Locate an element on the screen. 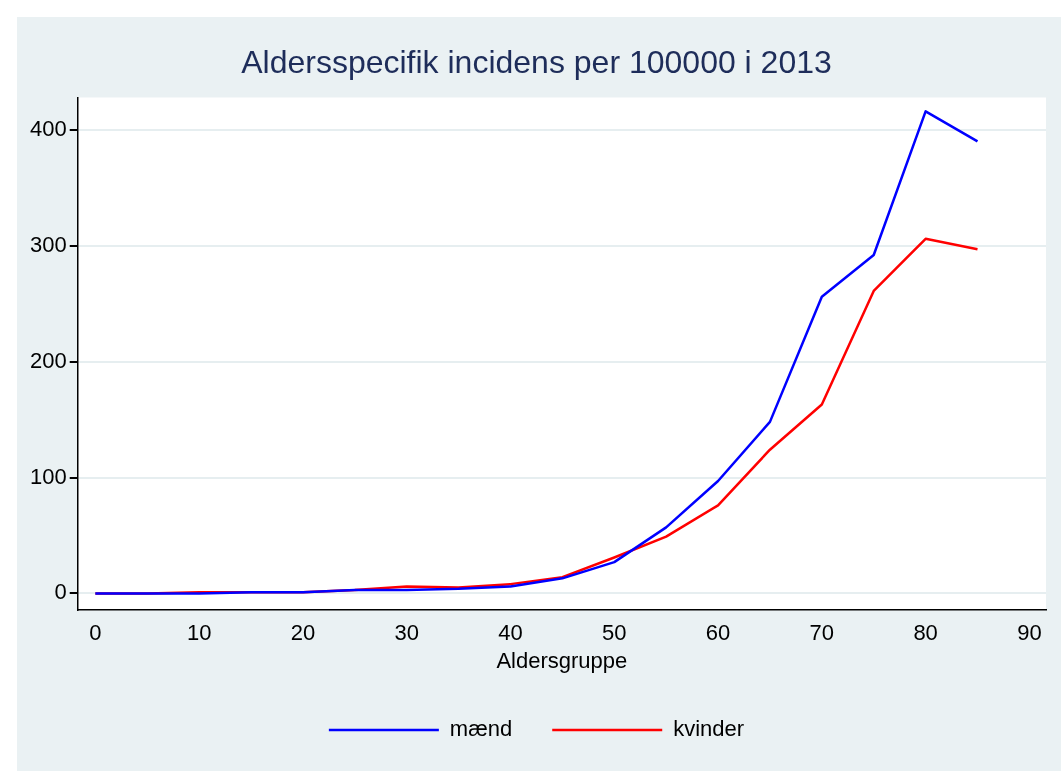 The image size is (1061, 771). x-tick-label: 40 is located at coordinates (510, 633).